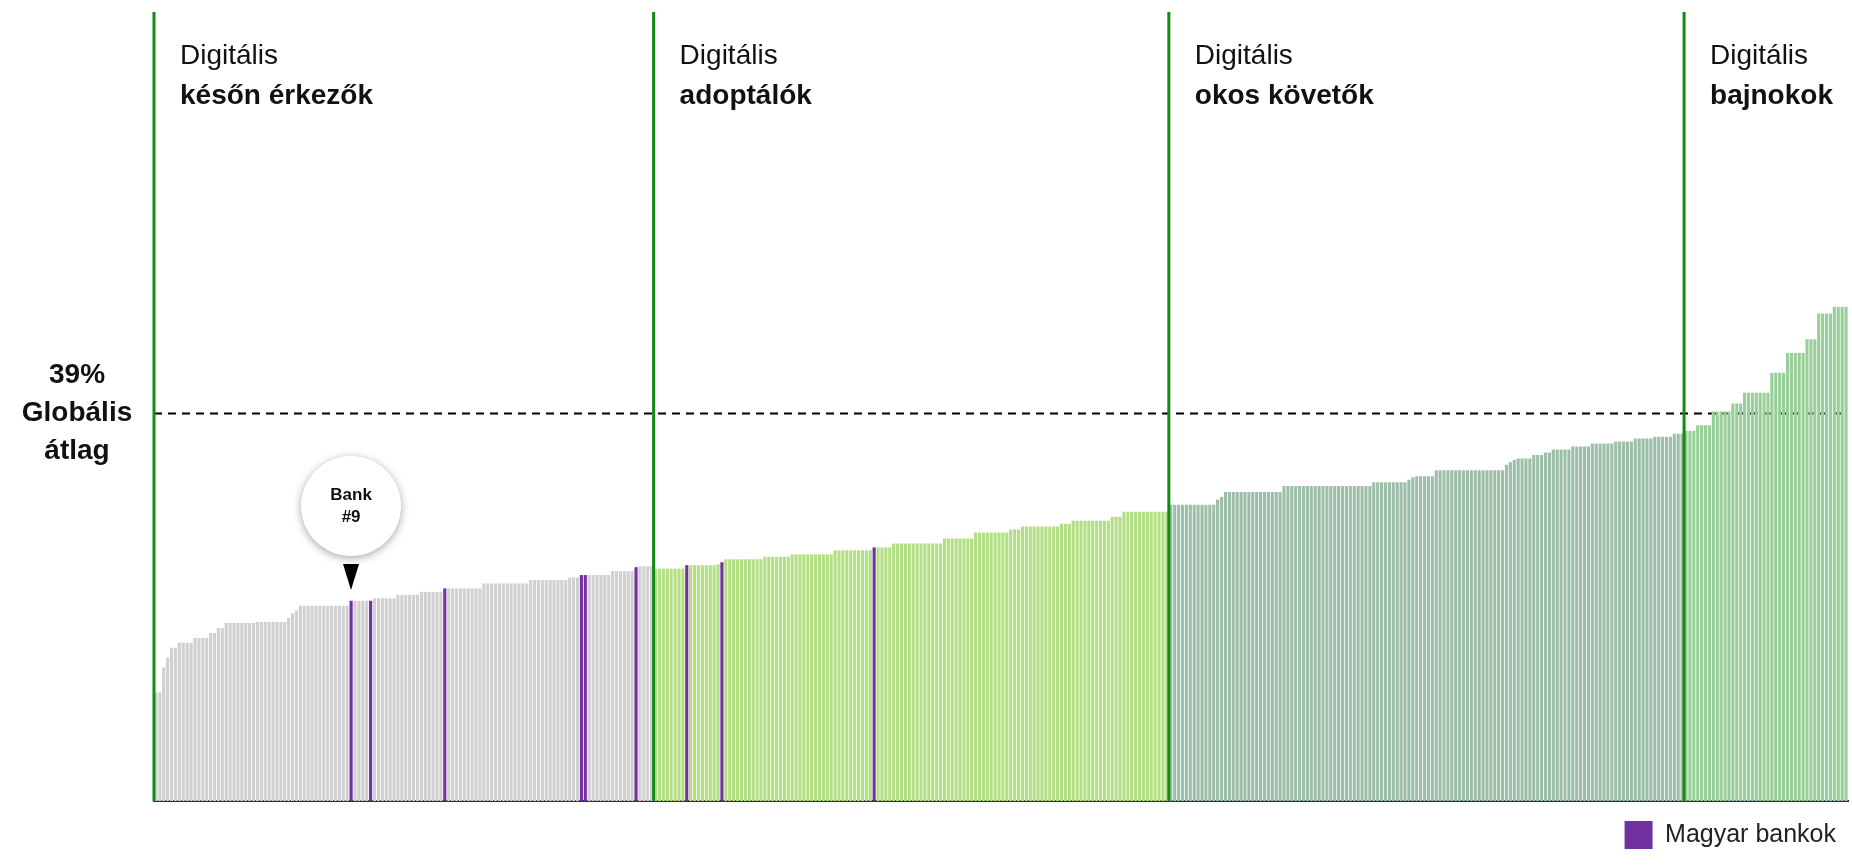  Describe the element at coordinates (77, 412) in the screenshot. I see `ref-line-label: 39% Globális átlag` at that location.